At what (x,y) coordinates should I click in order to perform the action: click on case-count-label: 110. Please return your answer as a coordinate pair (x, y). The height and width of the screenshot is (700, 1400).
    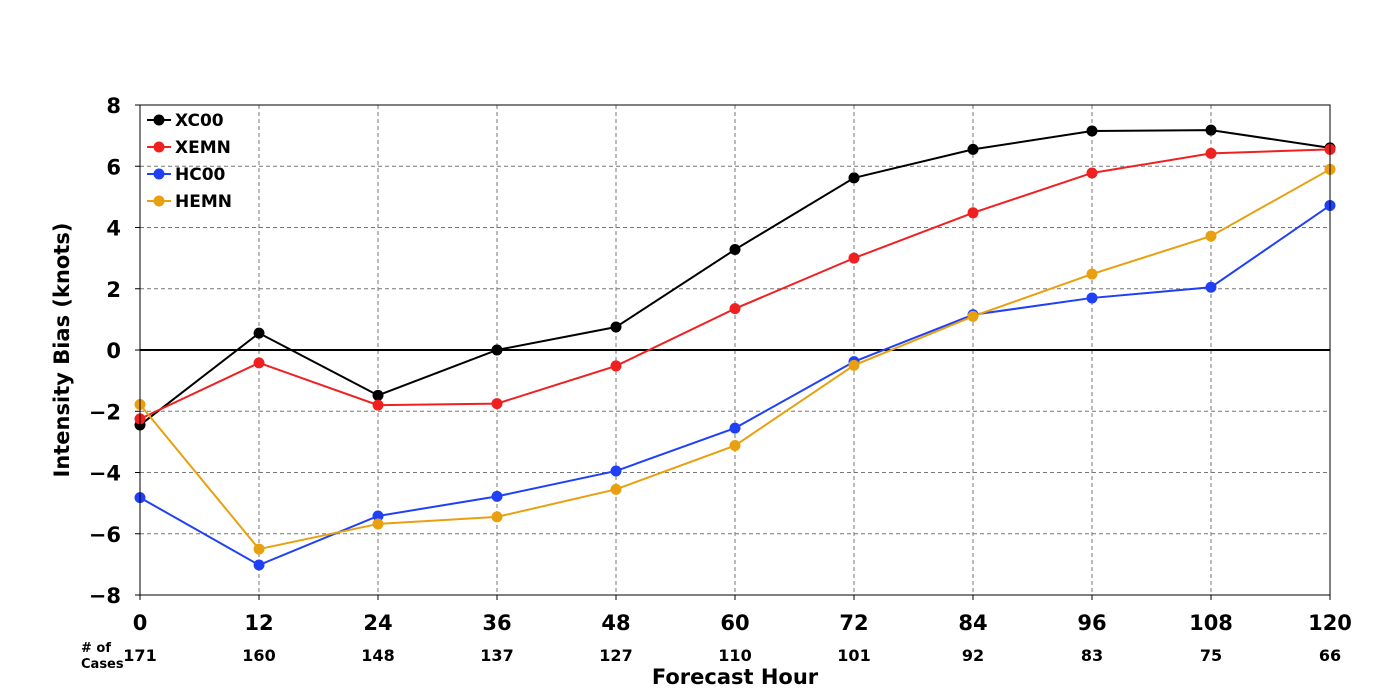
    Looking at the image, I should click on (734, 655).